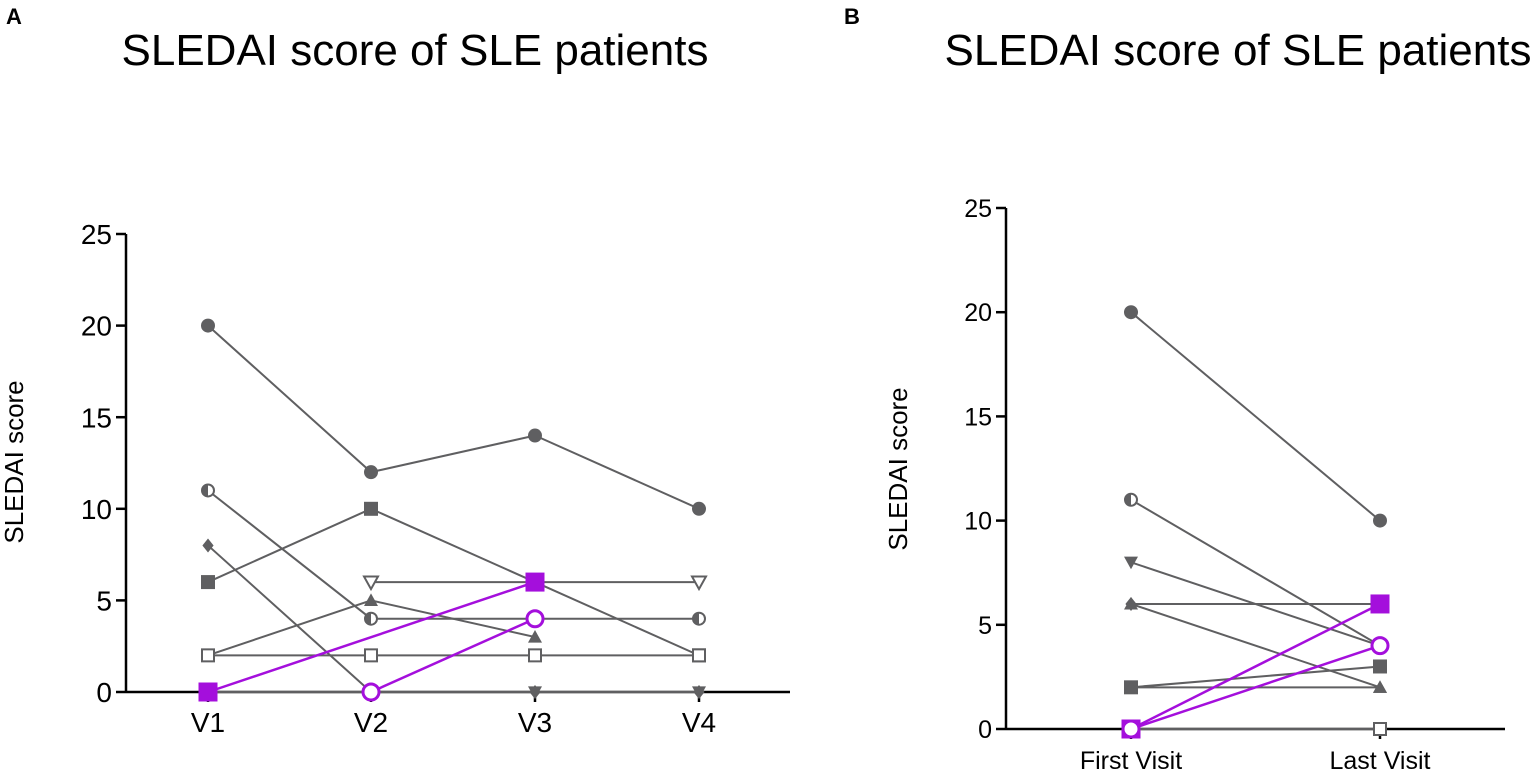 The width and height of the screenshot is (1535, 769). Describe the element at coordinates (1380, 604) in the screenshot. I see `panel-b-patient-9-point` at that location.